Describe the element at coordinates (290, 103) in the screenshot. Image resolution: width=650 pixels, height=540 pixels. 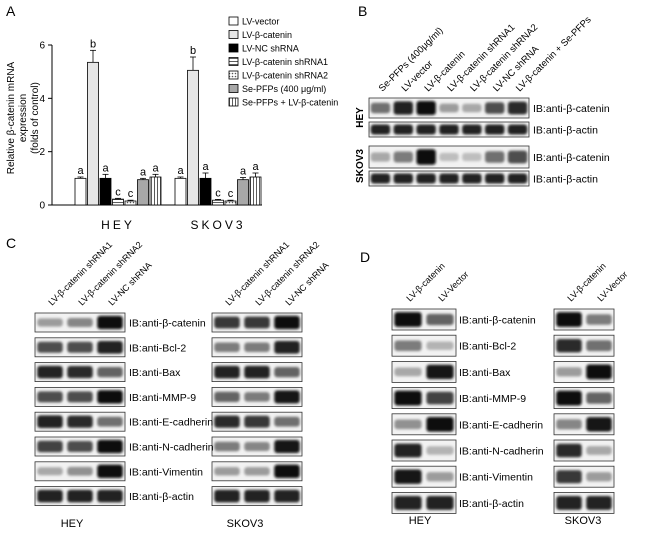
I see `legend-label: Se-PFPs + LV-β-catenin` at that location.